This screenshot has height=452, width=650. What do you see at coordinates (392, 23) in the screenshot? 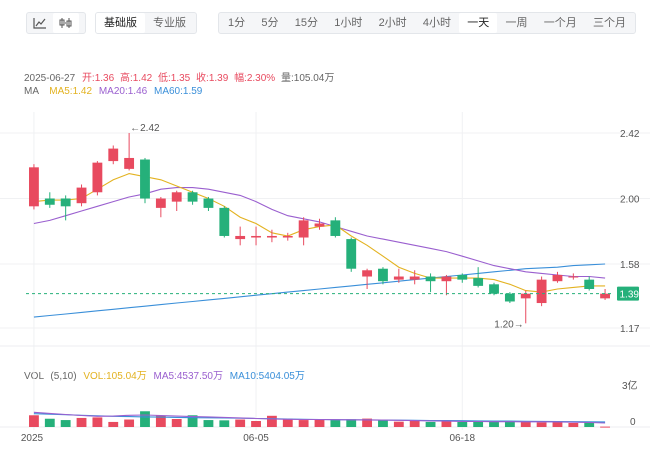
I see `period-2h: 2小时` at bounding box center [392, 23].